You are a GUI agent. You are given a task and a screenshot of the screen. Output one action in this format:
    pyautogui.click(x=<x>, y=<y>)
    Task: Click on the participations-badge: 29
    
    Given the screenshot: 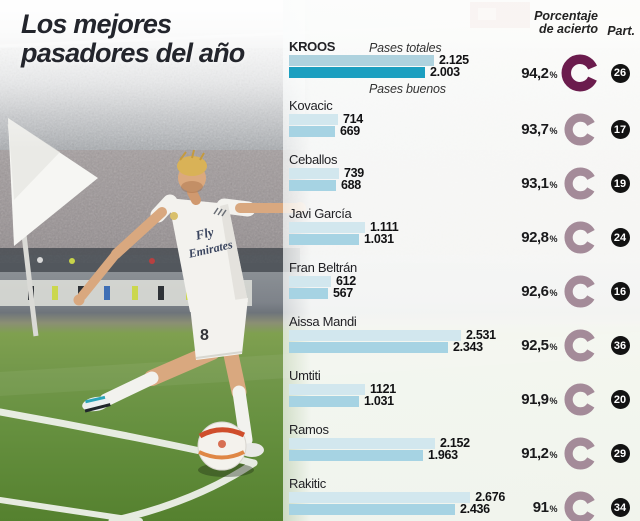 What is the action you would take?
    pyautogui.click(x=620, y=453)
    